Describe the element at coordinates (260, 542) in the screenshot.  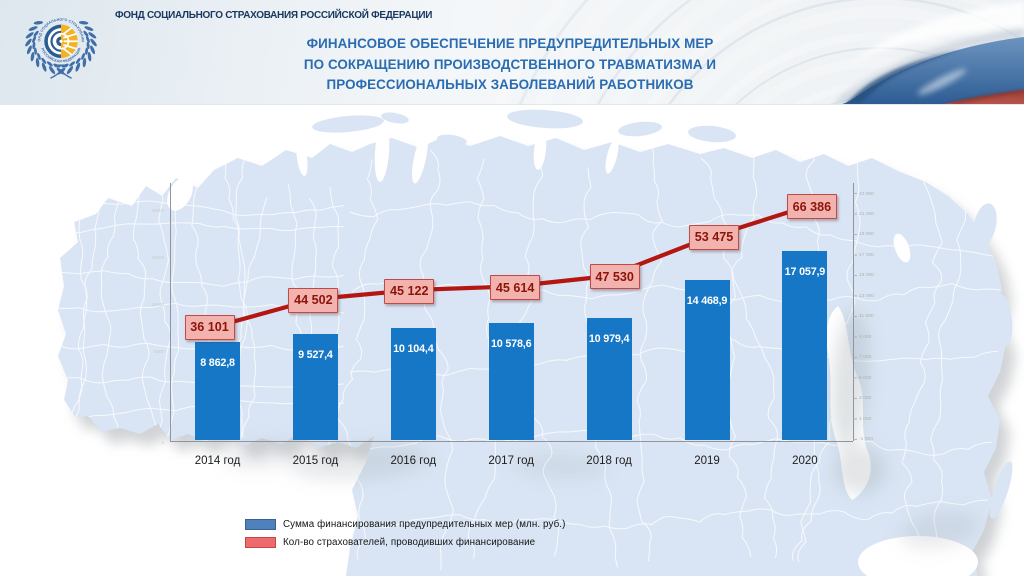
I see `legend-swatch-insurers` at that location.